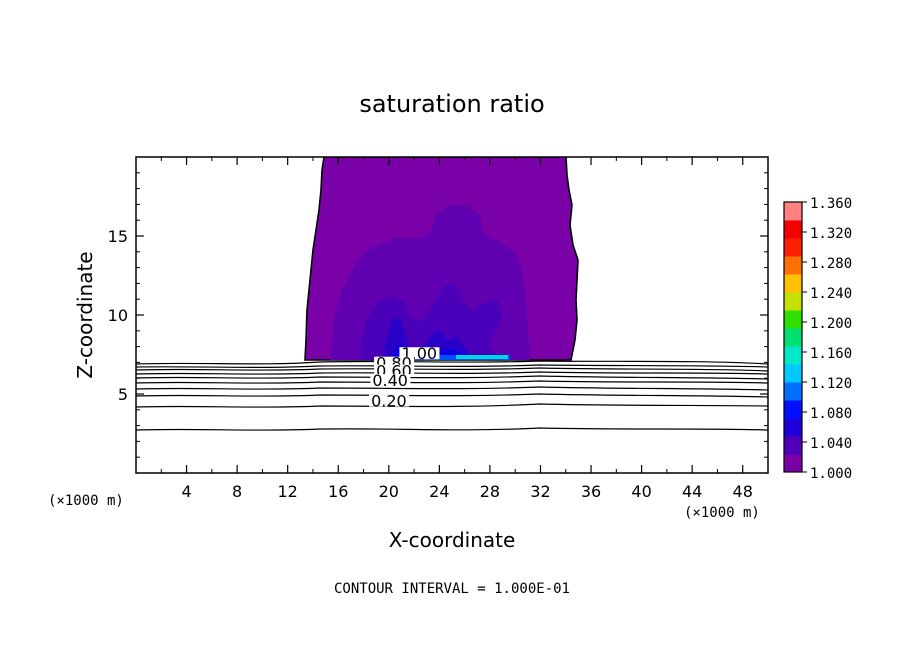  What do you see at coordinates (186, 491) in the screenshot?
I see `x-tick-label: 4` at bounding box center [186, 491].